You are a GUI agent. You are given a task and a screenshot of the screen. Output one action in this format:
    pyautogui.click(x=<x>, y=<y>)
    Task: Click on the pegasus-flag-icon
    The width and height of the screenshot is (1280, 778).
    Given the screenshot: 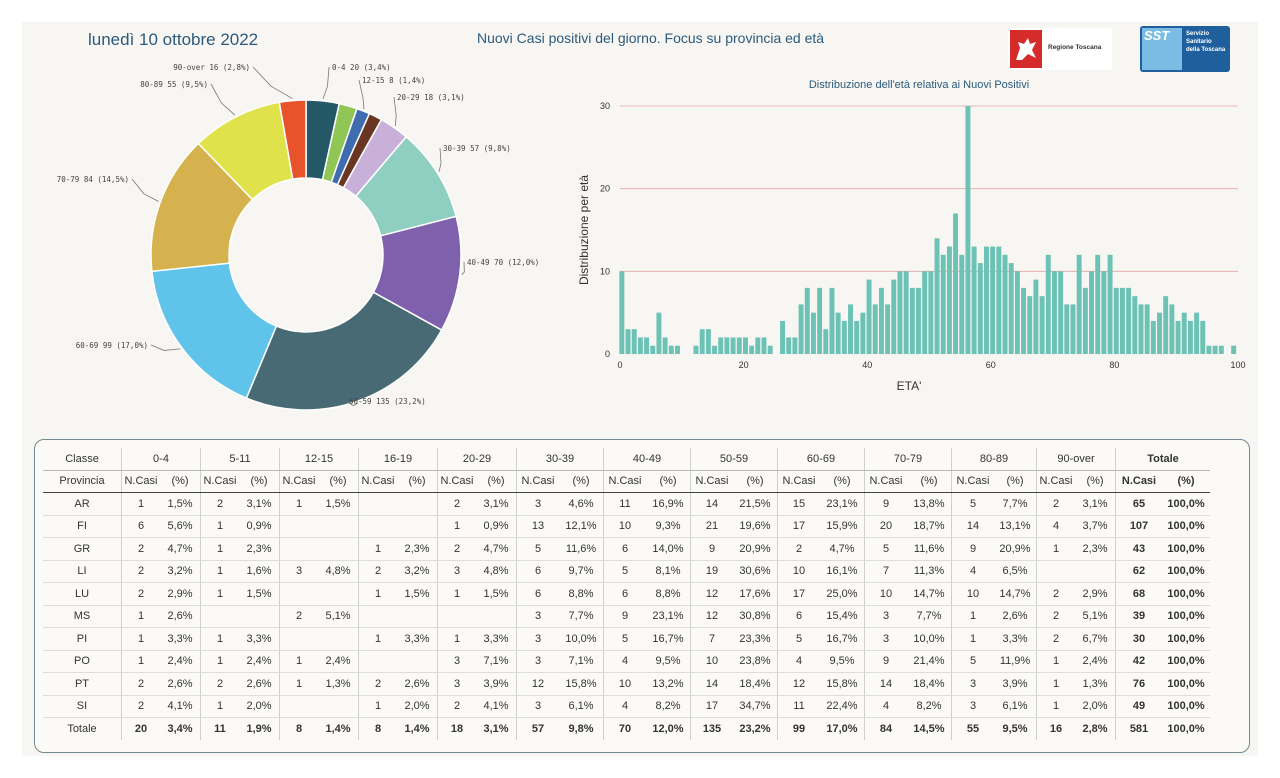 What is the action you would take?
    pyautogui.click(x=1026, y=49)
    